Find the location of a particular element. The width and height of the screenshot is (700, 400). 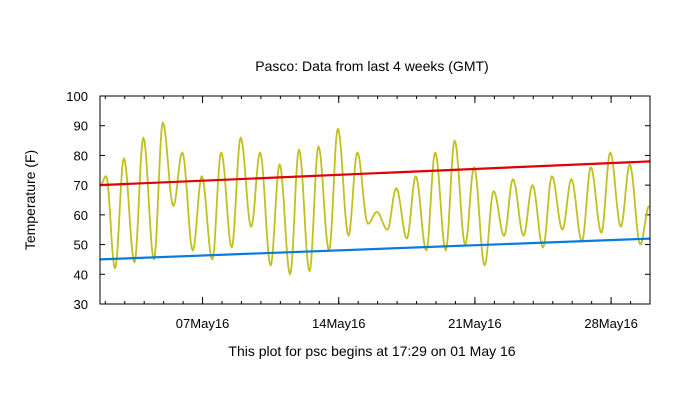

y-tick-label: 90 is located at coordinates (81, 126).